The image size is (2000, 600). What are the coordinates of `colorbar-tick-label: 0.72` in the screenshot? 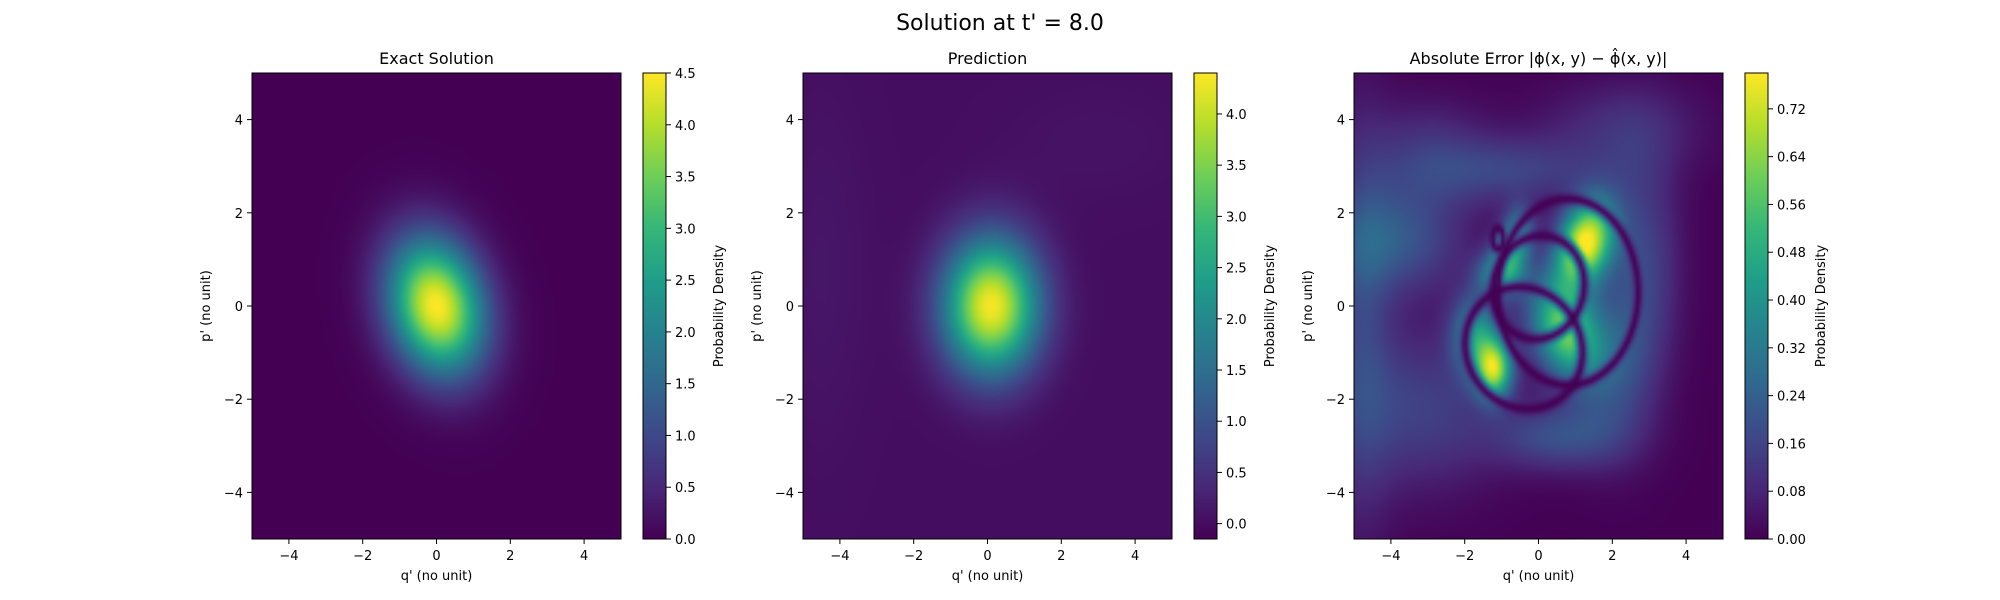 It's located at (1791, 110).